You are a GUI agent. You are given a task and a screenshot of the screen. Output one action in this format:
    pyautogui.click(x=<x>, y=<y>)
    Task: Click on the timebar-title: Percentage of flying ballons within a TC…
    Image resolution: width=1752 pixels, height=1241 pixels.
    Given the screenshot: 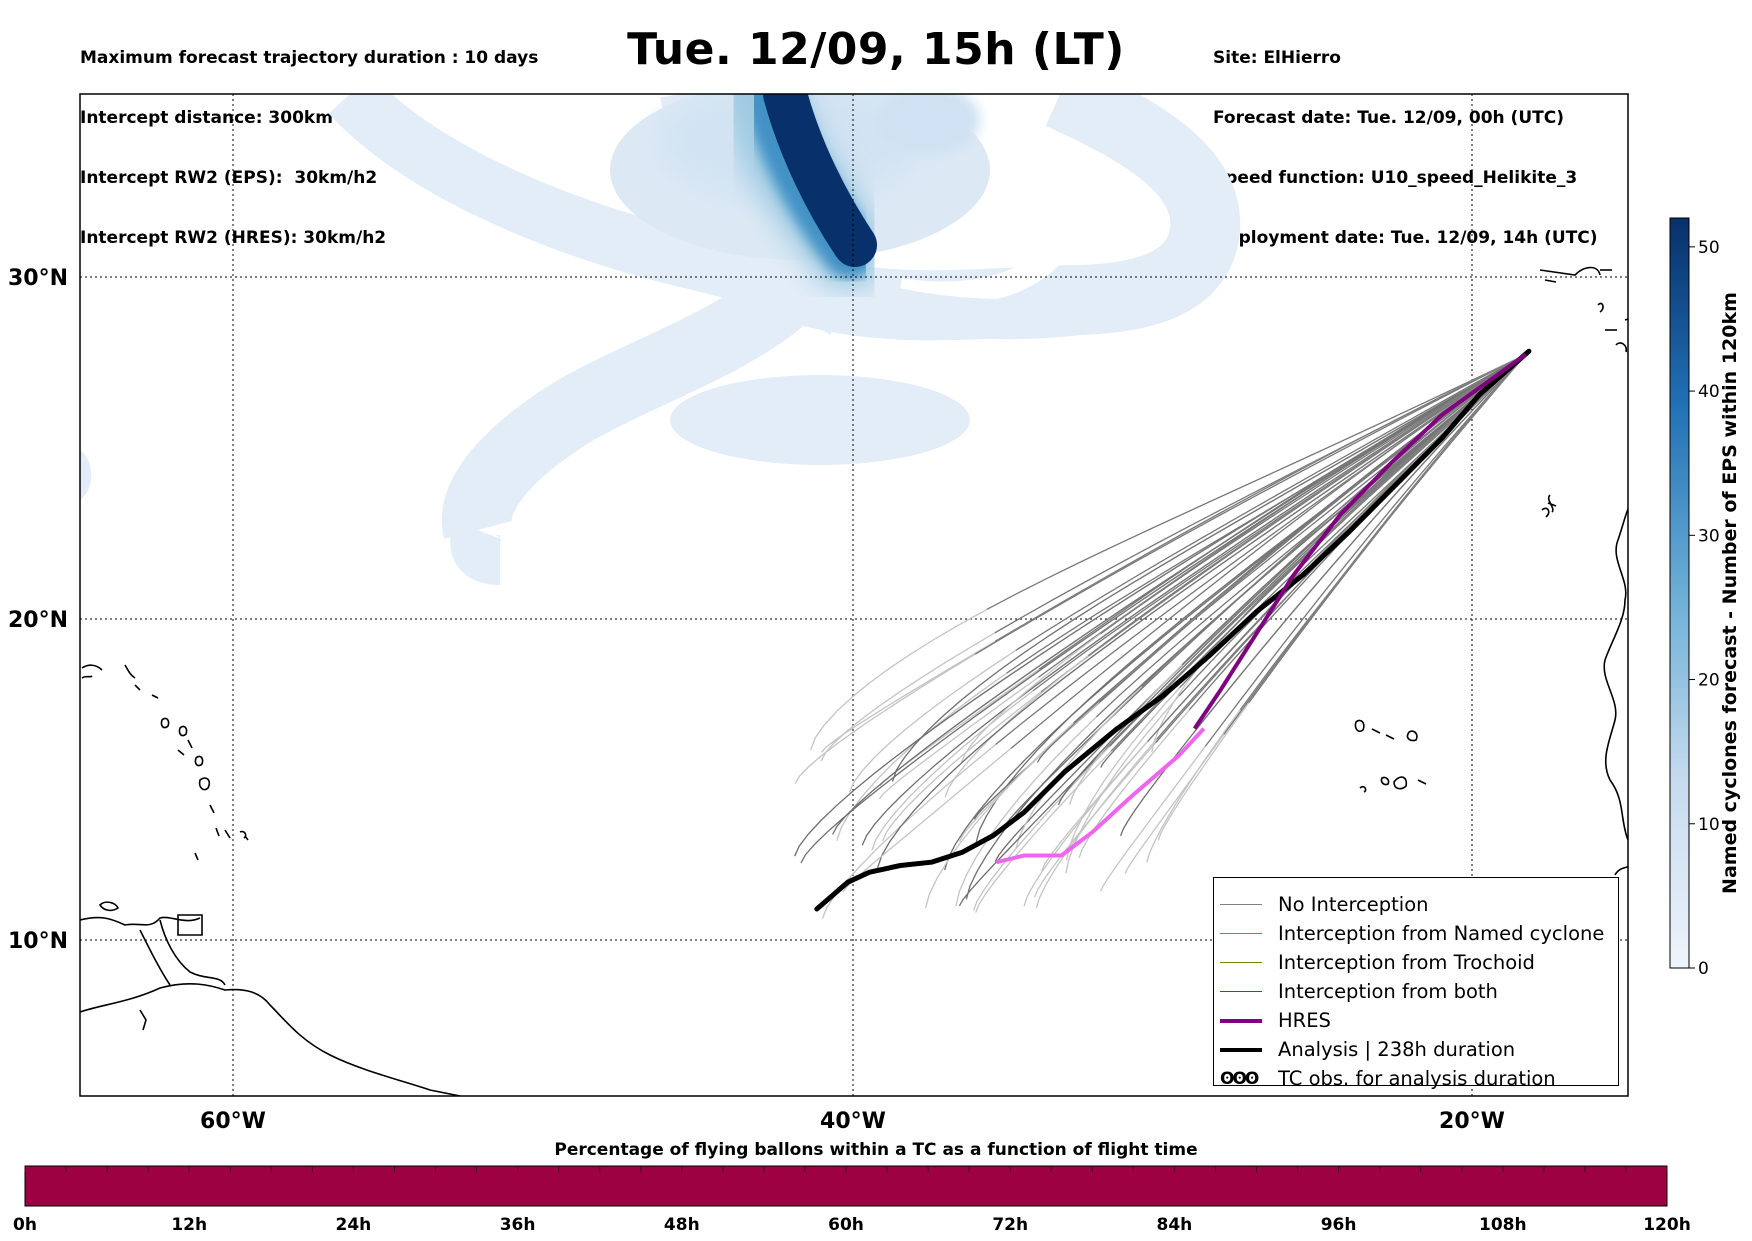 What is the action you would take?
    pyautogui.click(x=876, y=1150)
    